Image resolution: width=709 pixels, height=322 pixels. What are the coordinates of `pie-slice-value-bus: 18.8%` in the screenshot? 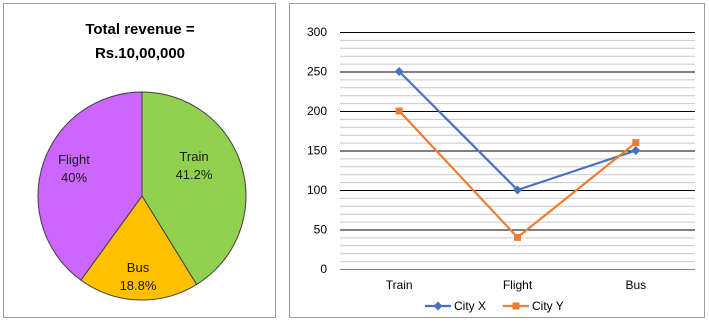 It's located at (138, 285).